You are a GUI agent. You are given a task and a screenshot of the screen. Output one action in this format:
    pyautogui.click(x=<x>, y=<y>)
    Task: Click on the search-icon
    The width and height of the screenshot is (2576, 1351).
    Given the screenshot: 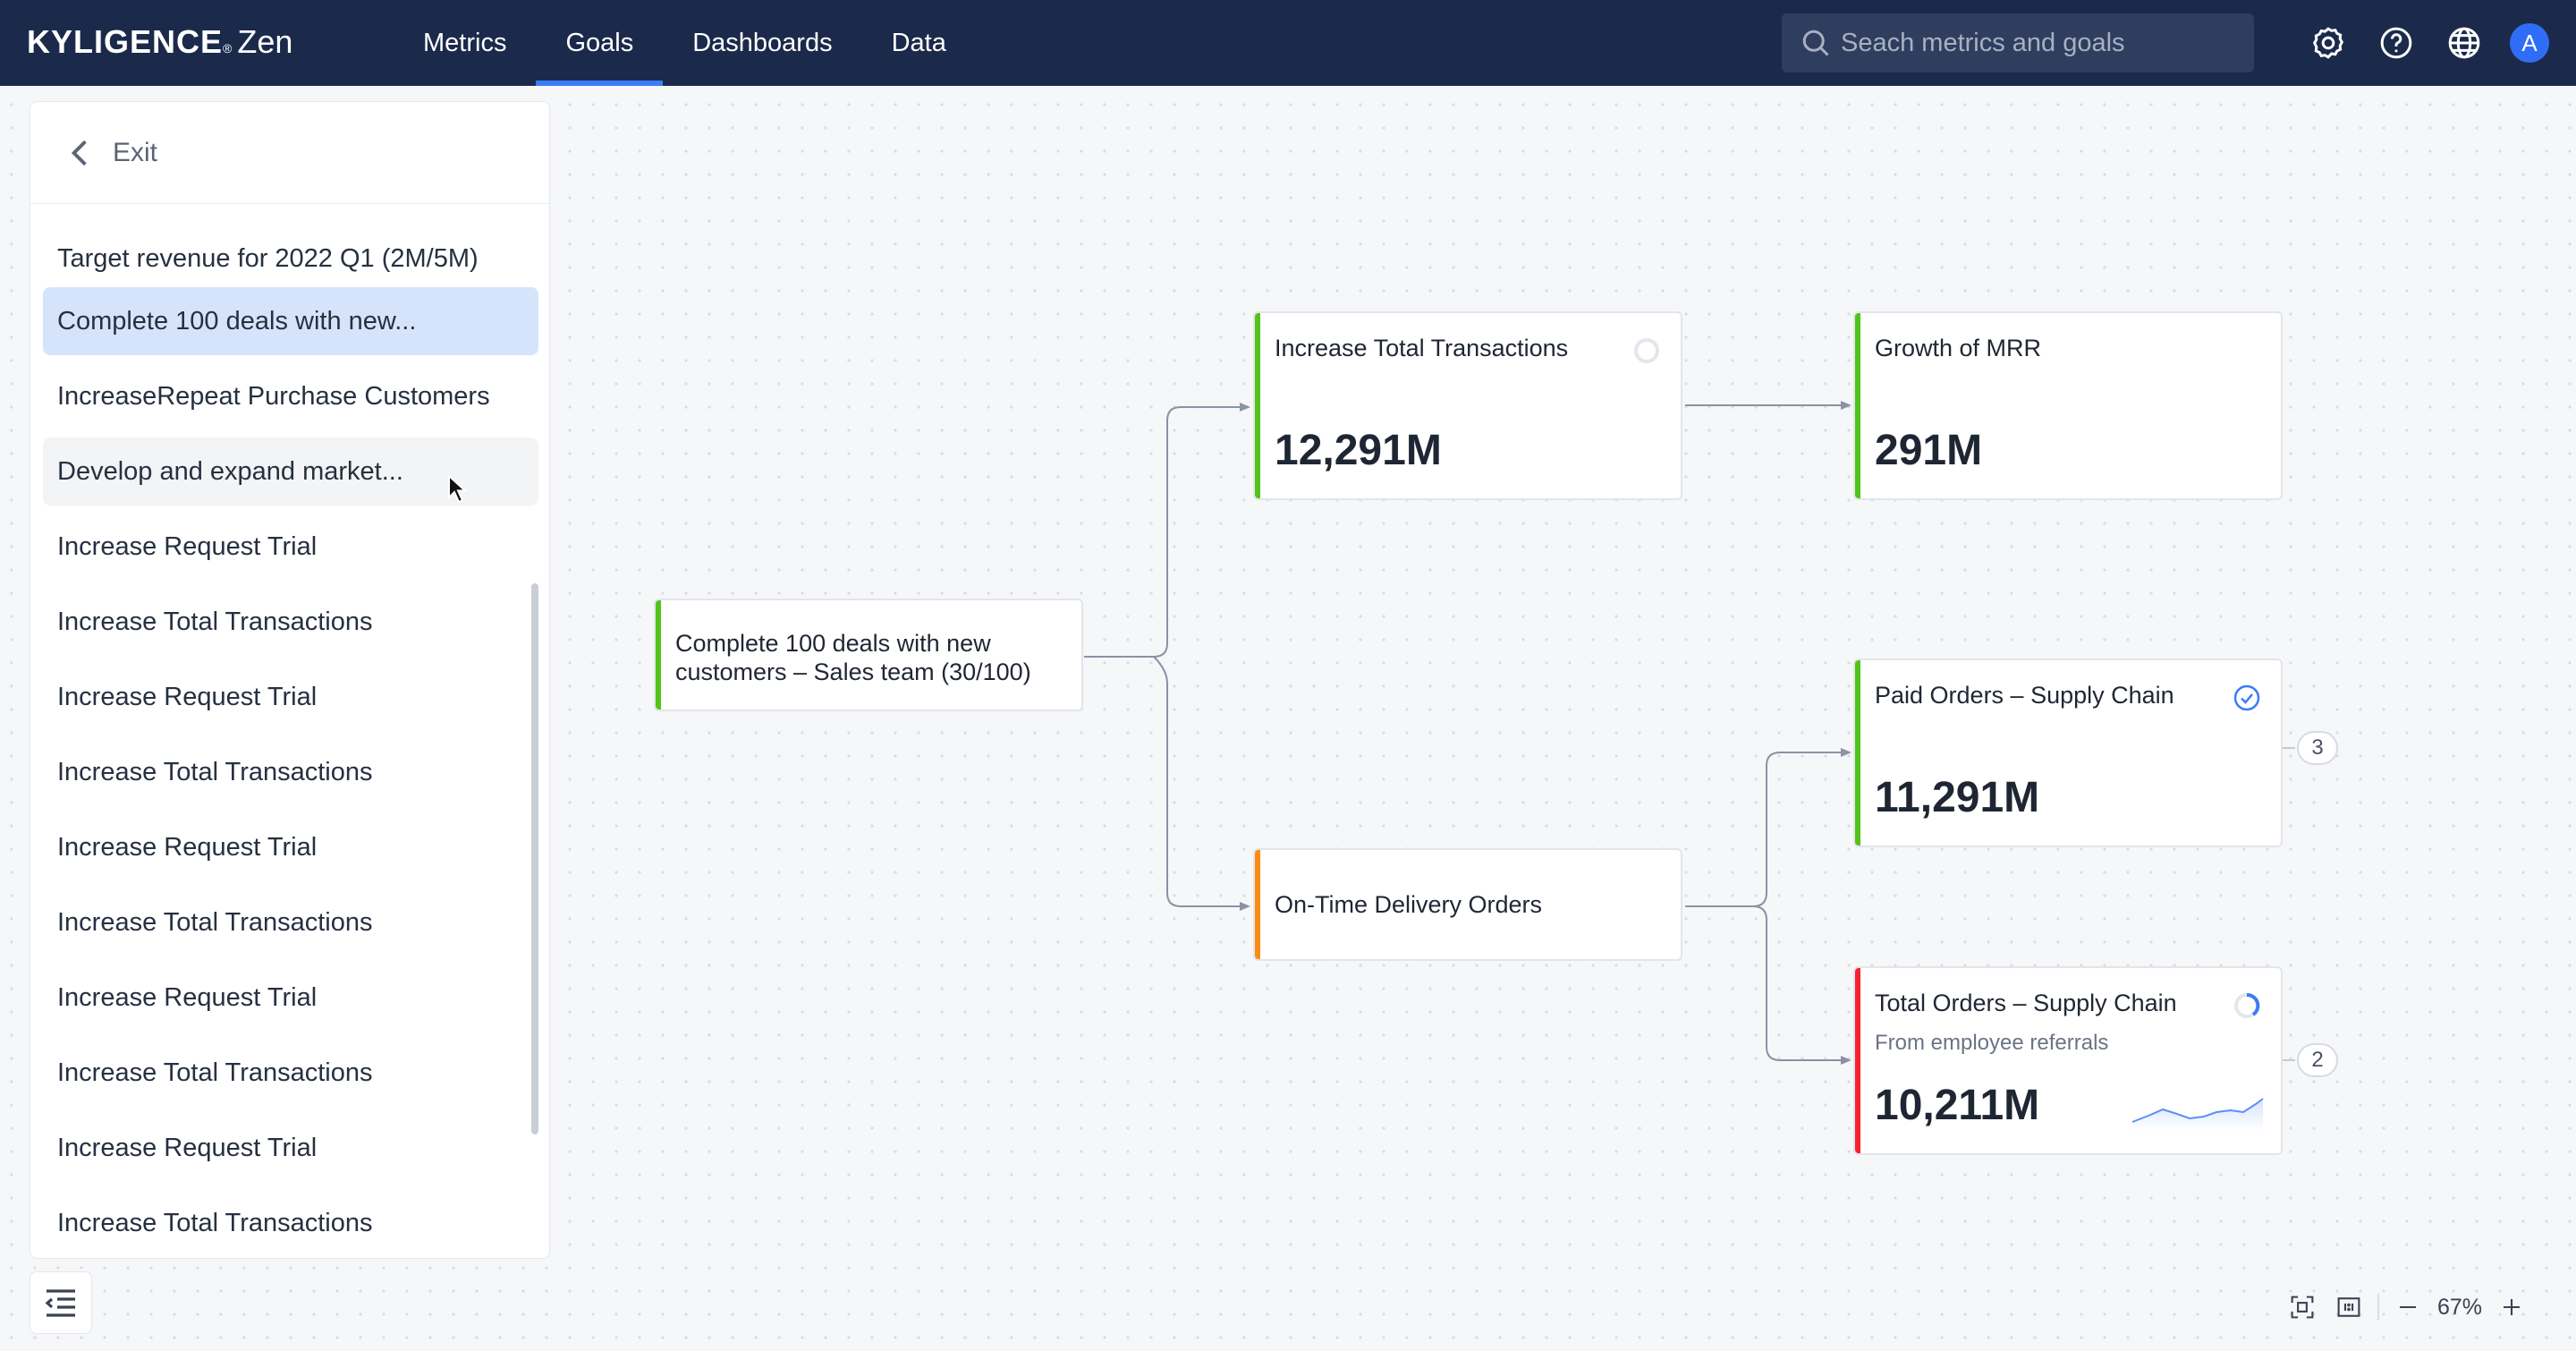 What is the action you would take?
    pyautogui.click(x=1815, y=43)
    